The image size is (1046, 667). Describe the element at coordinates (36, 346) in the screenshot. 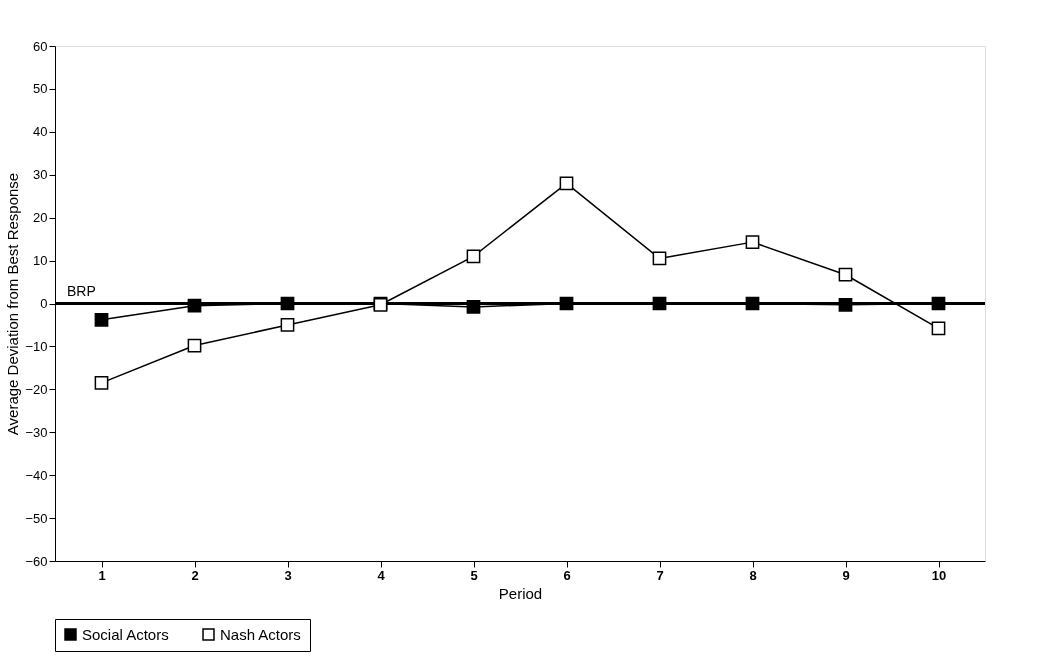

I see `y-tick-label: −10` at that location.